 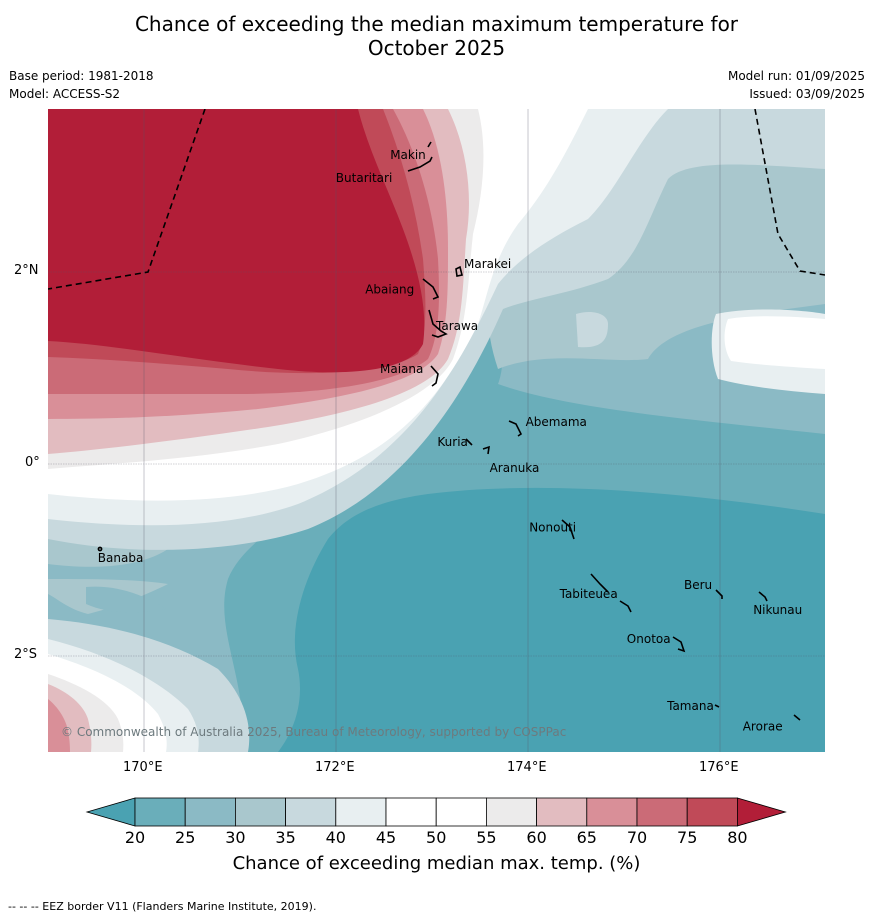 What do you see at coordinates (401, 369) in the screenshot?
I see `place-label-maiana: Maiana` at bounding box center [401, 369].